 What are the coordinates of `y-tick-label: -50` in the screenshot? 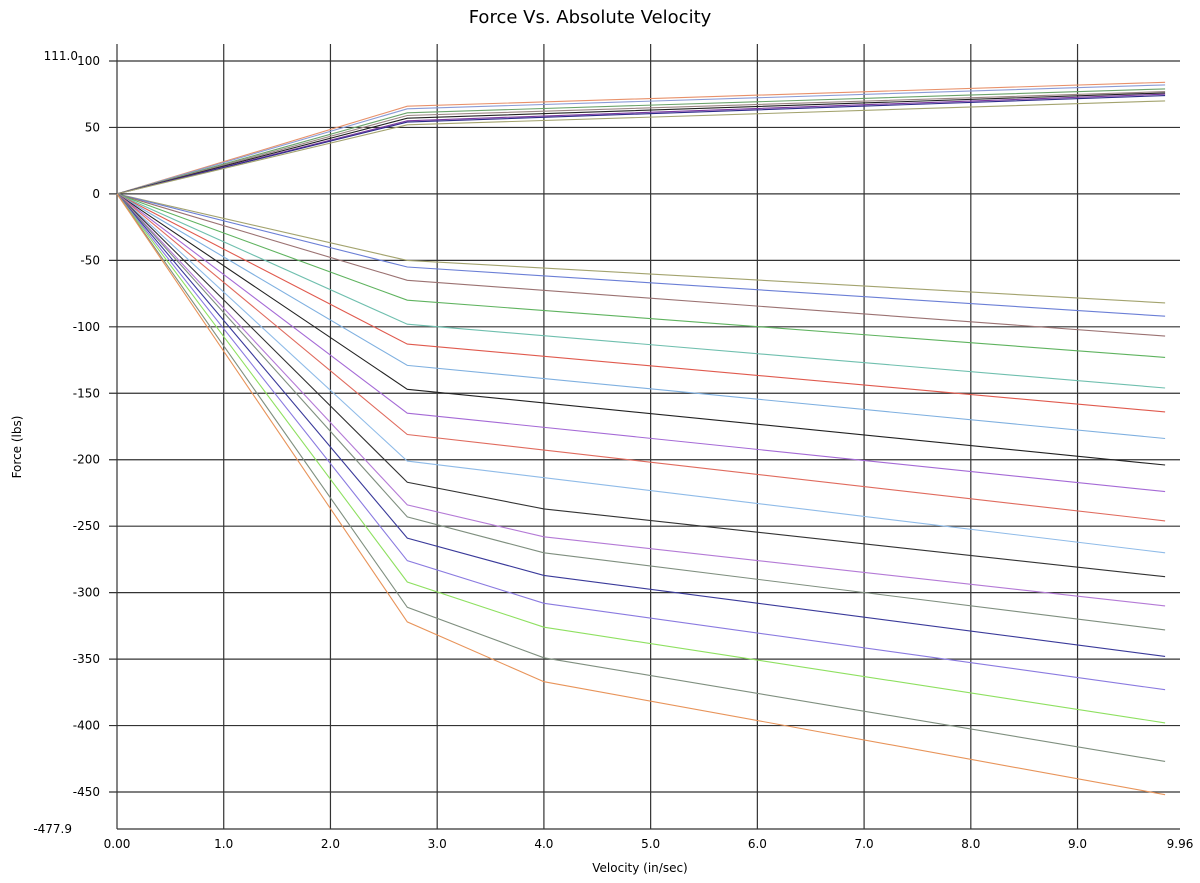 It's located at (90, 260).